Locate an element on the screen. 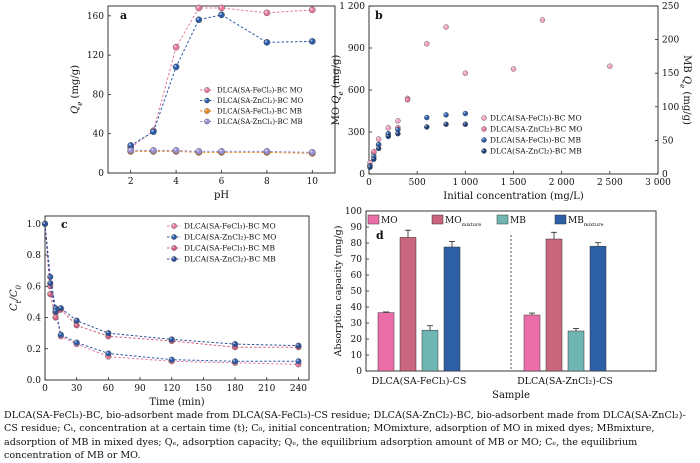  y-tick-label: 60 is located at coordinates (357, 276).